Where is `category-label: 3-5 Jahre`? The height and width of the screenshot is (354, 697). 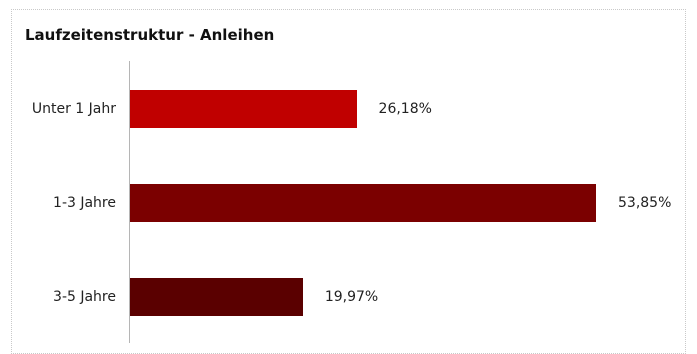 category-label: 3-5 Jahre is located at coordinates (84, 297).